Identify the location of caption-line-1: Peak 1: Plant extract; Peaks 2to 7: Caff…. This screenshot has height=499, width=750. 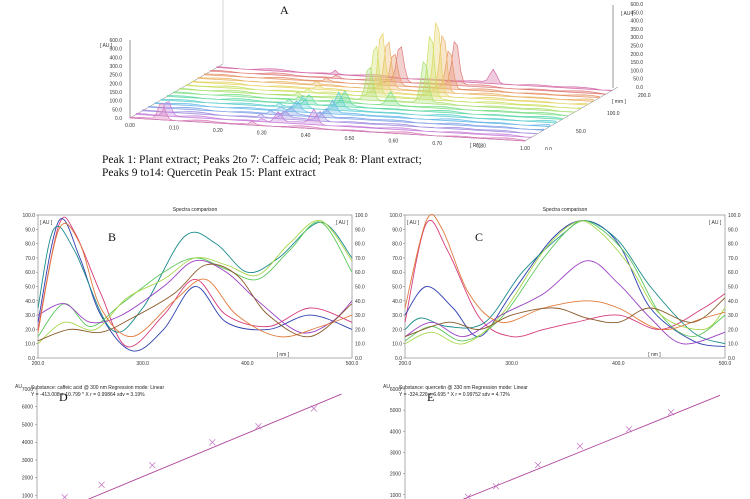
(262, 160).